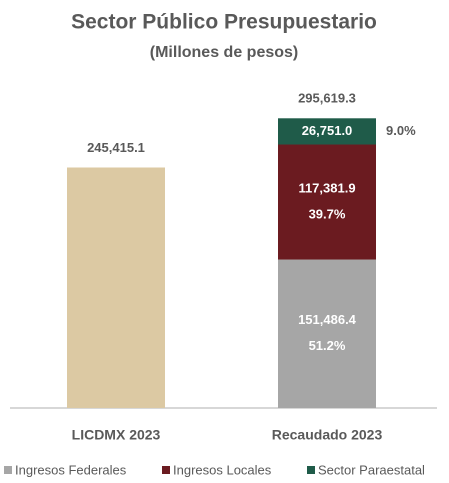  I want to click on legend-label: Sector Paraestatal, so click(371, 469).